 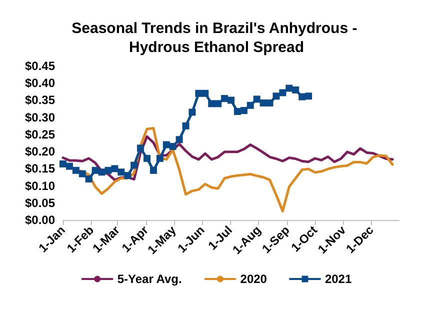 I want to click on y-tick-label: $0.05, so click(x=40, y=203).